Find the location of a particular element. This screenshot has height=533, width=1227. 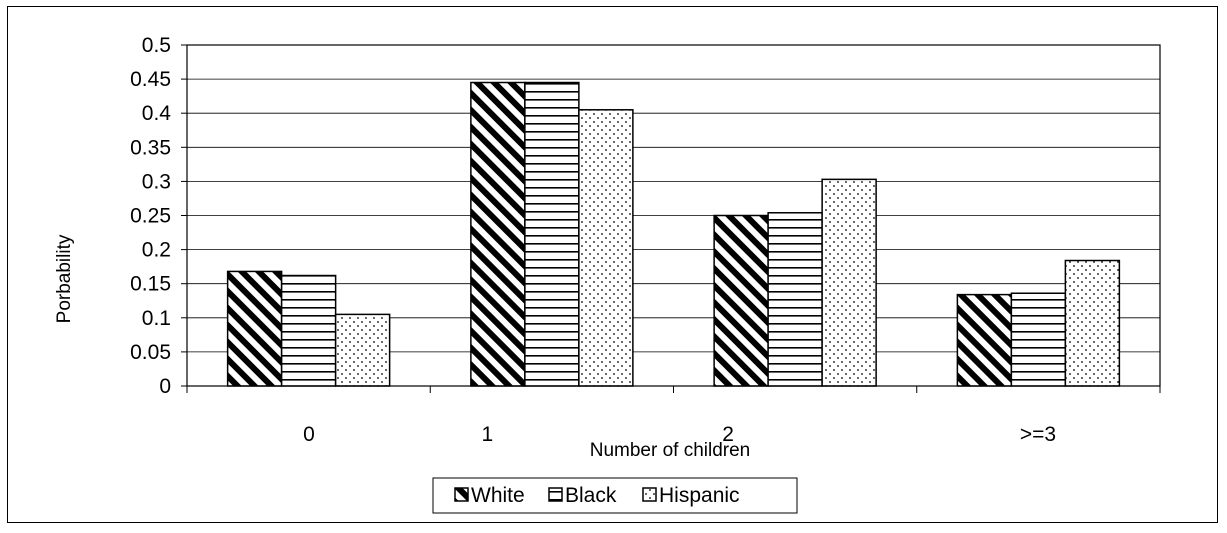

legend-box is located at coordinates (615, 495).